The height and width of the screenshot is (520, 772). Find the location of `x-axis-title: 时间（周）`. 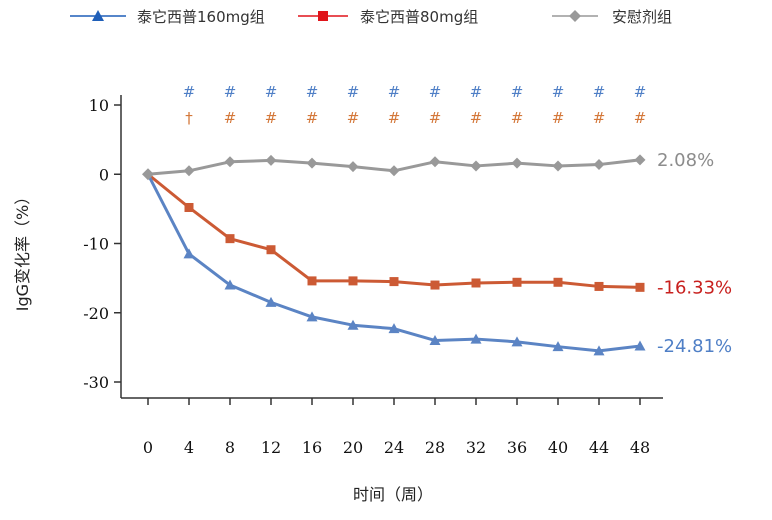

x-axis-title: 时间（周） is located at coordinates (393, 494).